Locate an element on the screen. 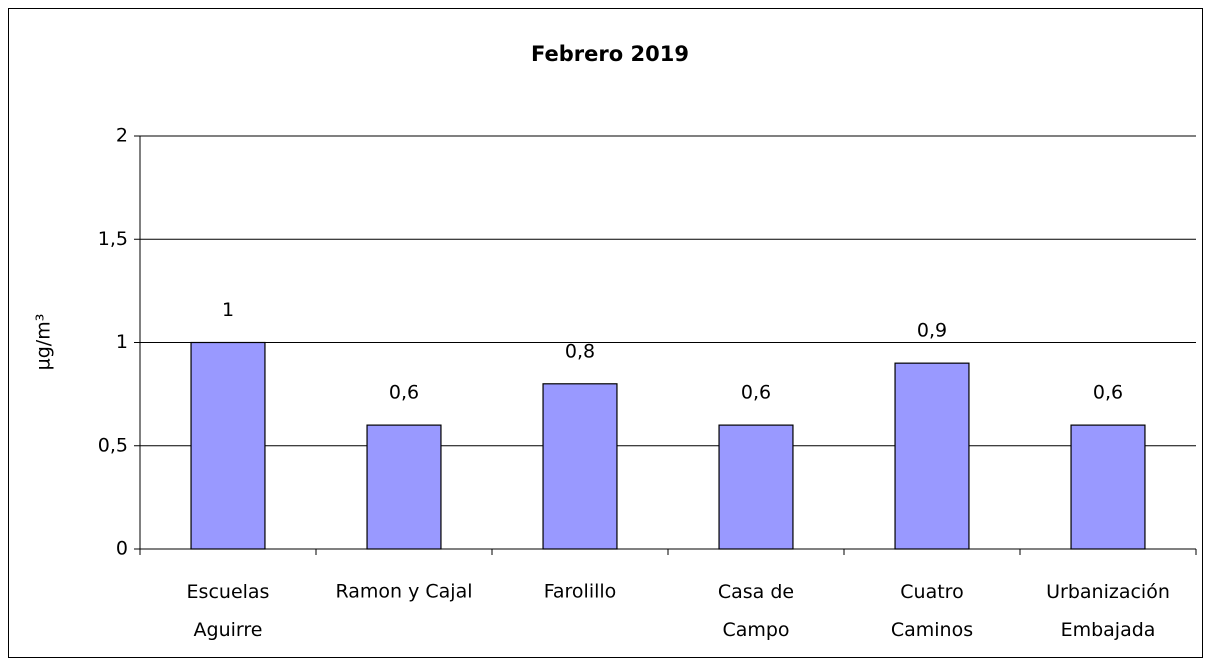 This screenshot has height=666, width=1211. value-label: 0,8 is located at coordinates (580, 351).